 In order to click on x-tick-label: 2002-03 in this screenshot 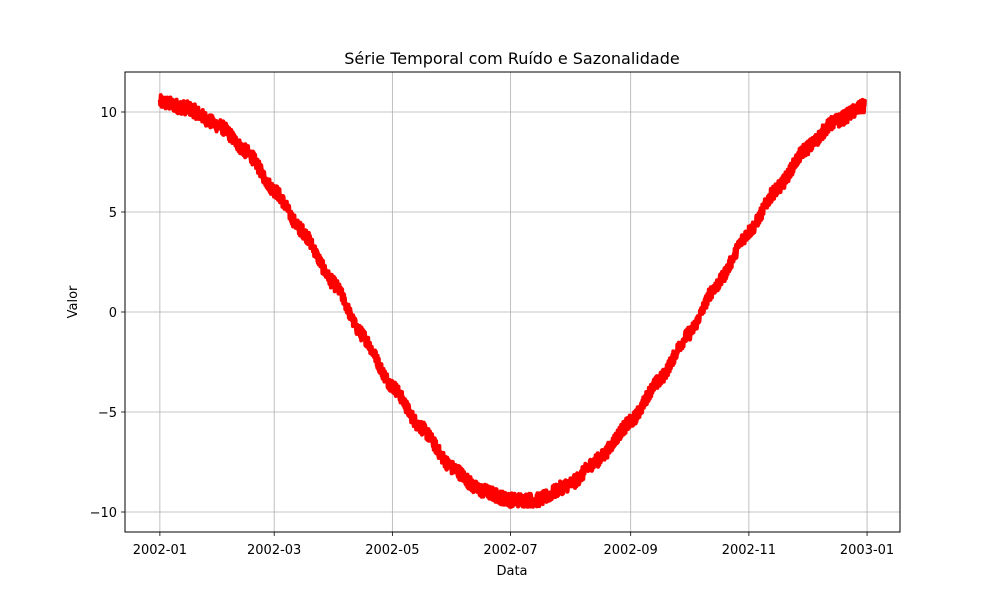, I will do `click(274, 550)`.